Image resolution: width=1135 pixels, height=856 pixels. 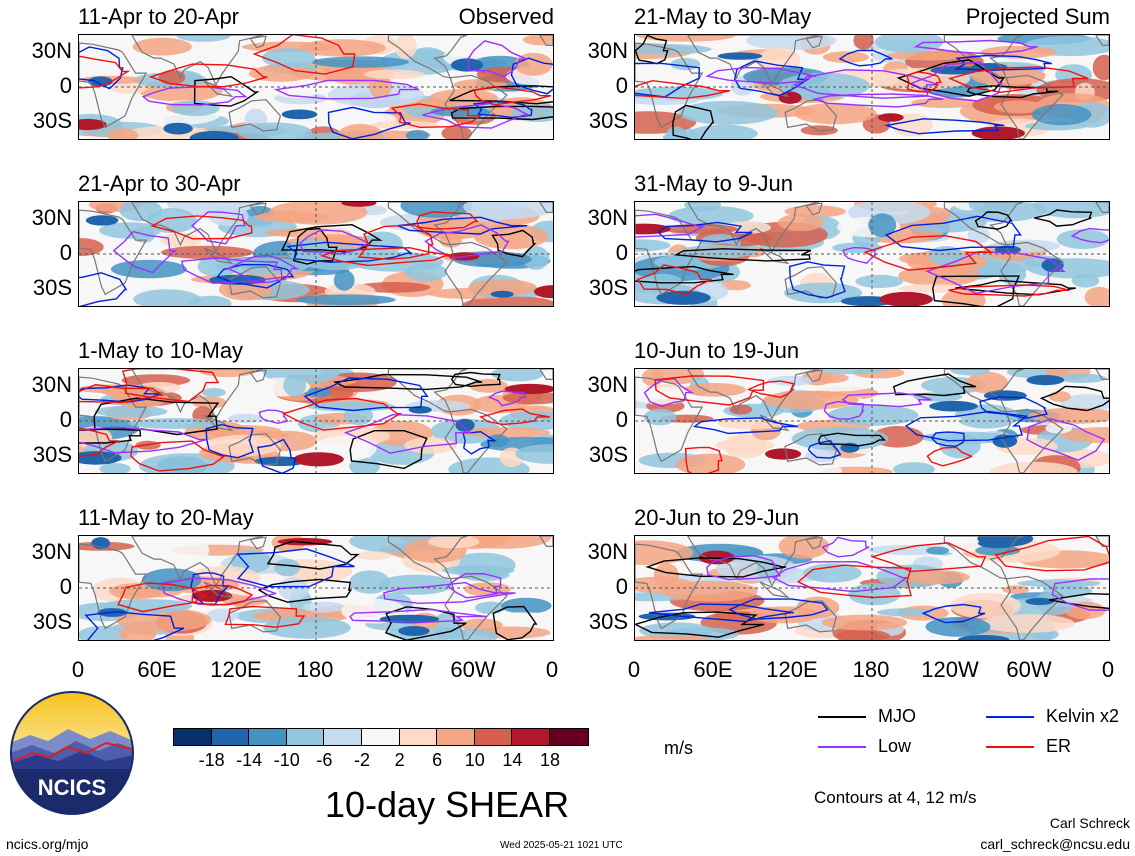 What do you see at coordinates (211, 760) in the screenshot?
I see `colorbar-tick-label: -18` at bounding box center [211, 760].